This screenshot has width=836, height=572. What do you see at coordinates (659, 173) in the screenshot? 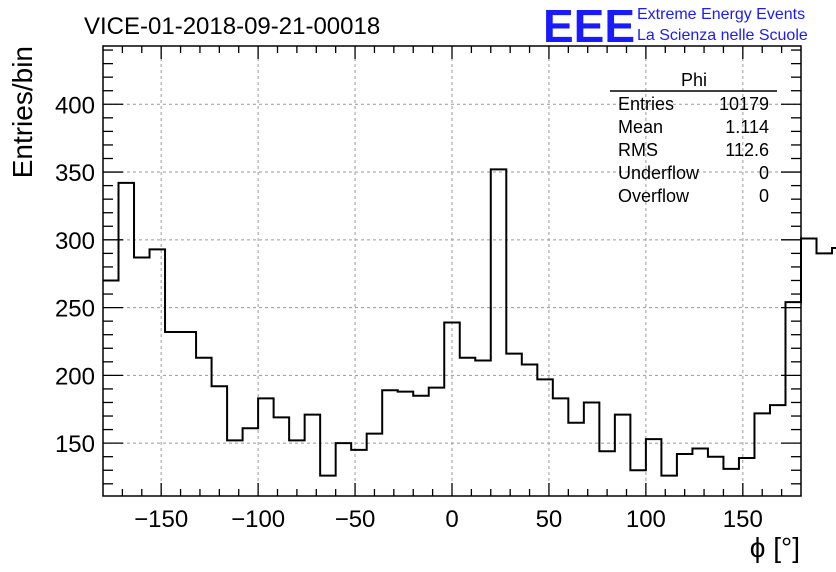
I see `stats-row-label: Underflow` at bounding box center [659, 173].